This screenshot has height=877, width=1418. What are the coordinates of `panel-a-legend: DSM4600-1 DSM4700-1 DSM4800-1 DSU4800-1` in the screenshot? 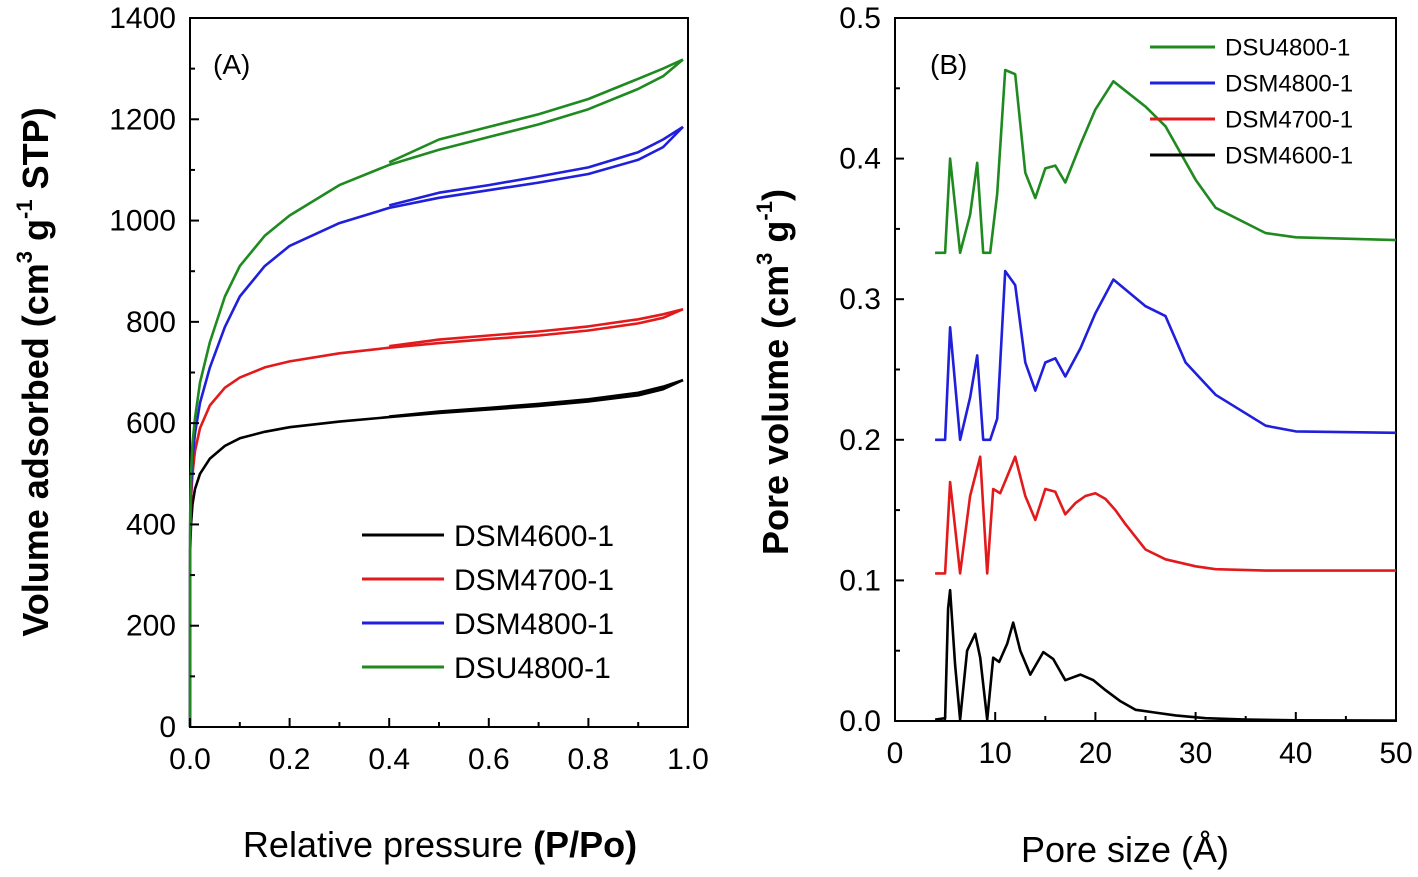 It's located at (488, 602).